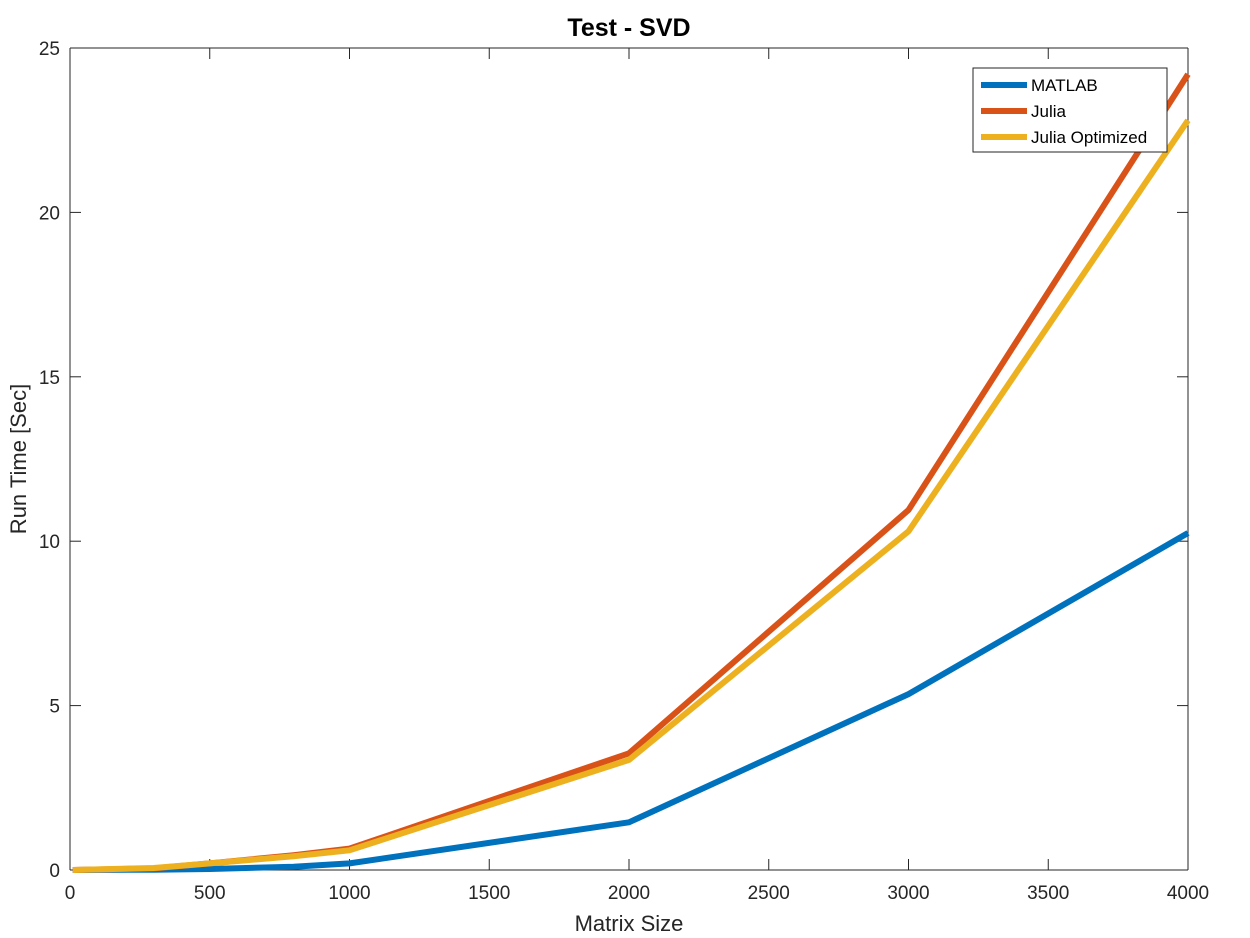  What do you see at coordinates (629, 893) in the screenshot?
I see `x-tick-label: 2000` at bounding box center [629, 893].